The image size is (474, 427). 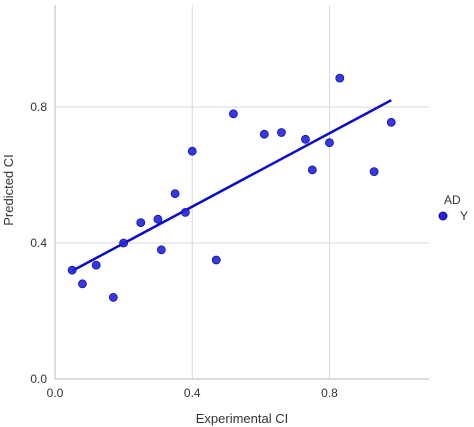 I want to click on x-axis-label: Experimental CI, so click(x=242, y=418).